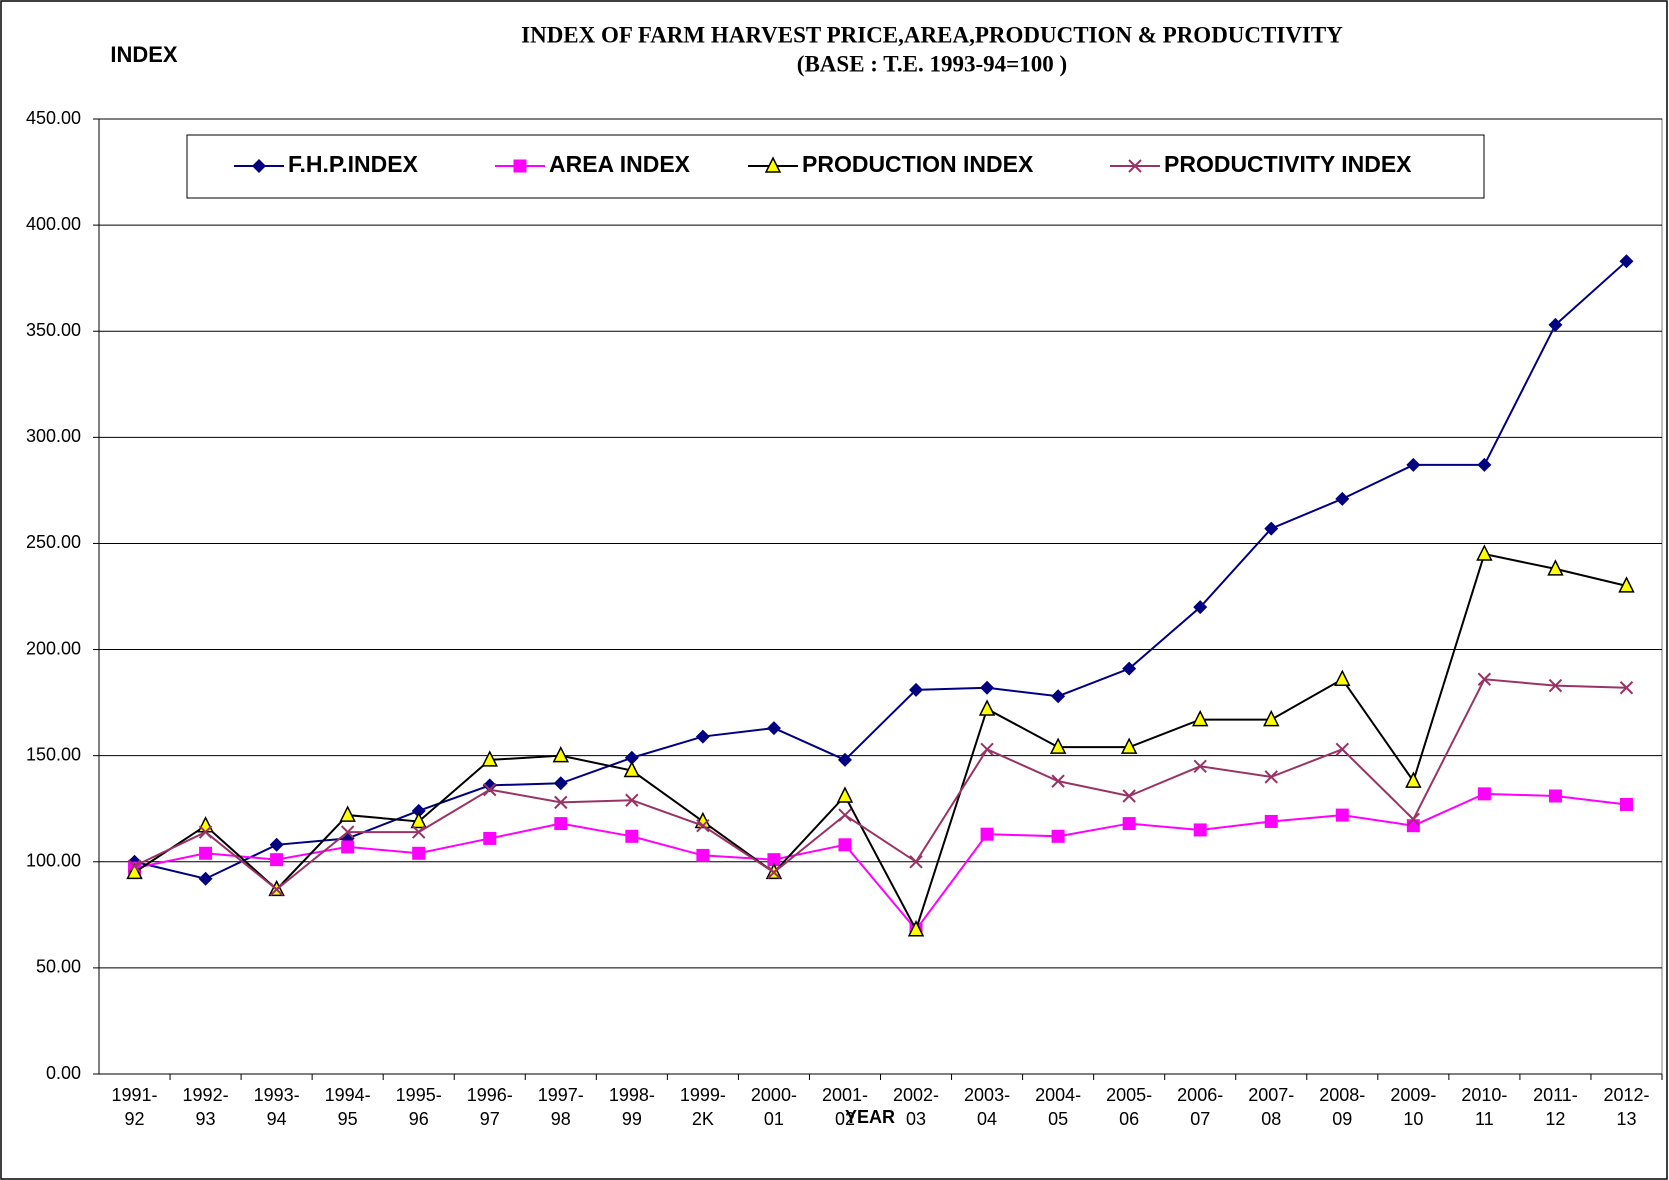 The image size is (1669, 1180). I want to click on y-tick-label: 300.00, so click(53, 436).